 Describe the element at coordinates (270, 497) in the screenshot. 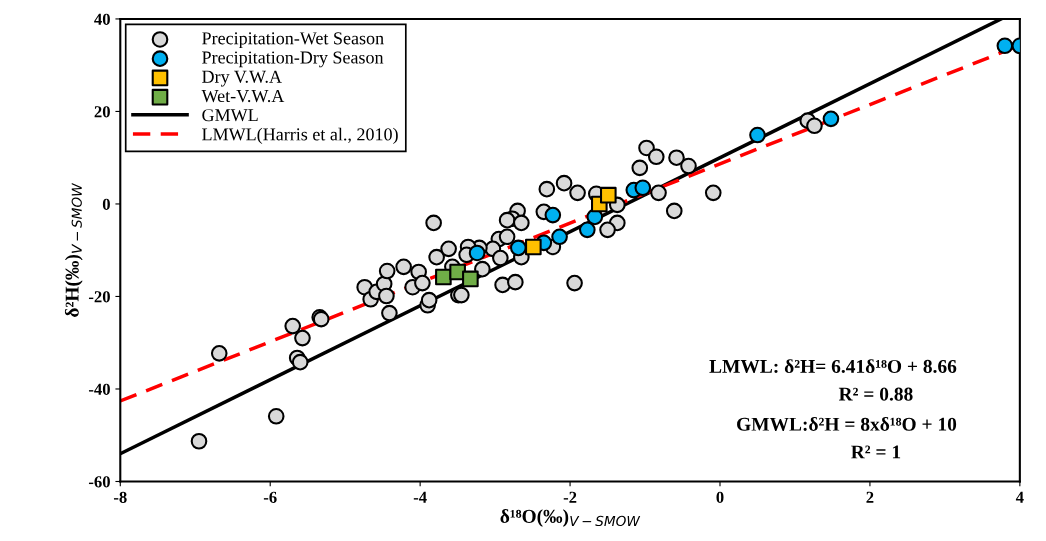

I see `x-tick-label: -6` at that location.